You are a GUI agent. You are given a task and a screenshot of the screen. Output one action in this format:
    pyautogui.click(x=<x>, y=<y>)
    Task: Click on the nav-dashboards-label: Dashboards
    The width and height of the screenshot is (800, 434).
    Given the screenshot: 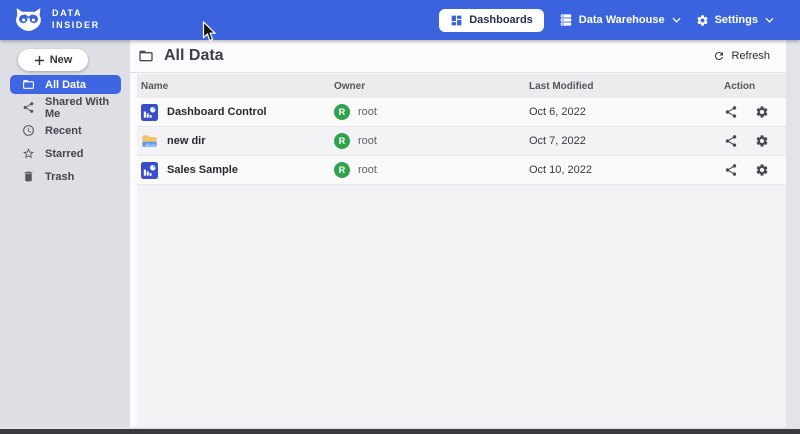 What is the action you would take?
    pyautogui.click(x=501, y=20)
    